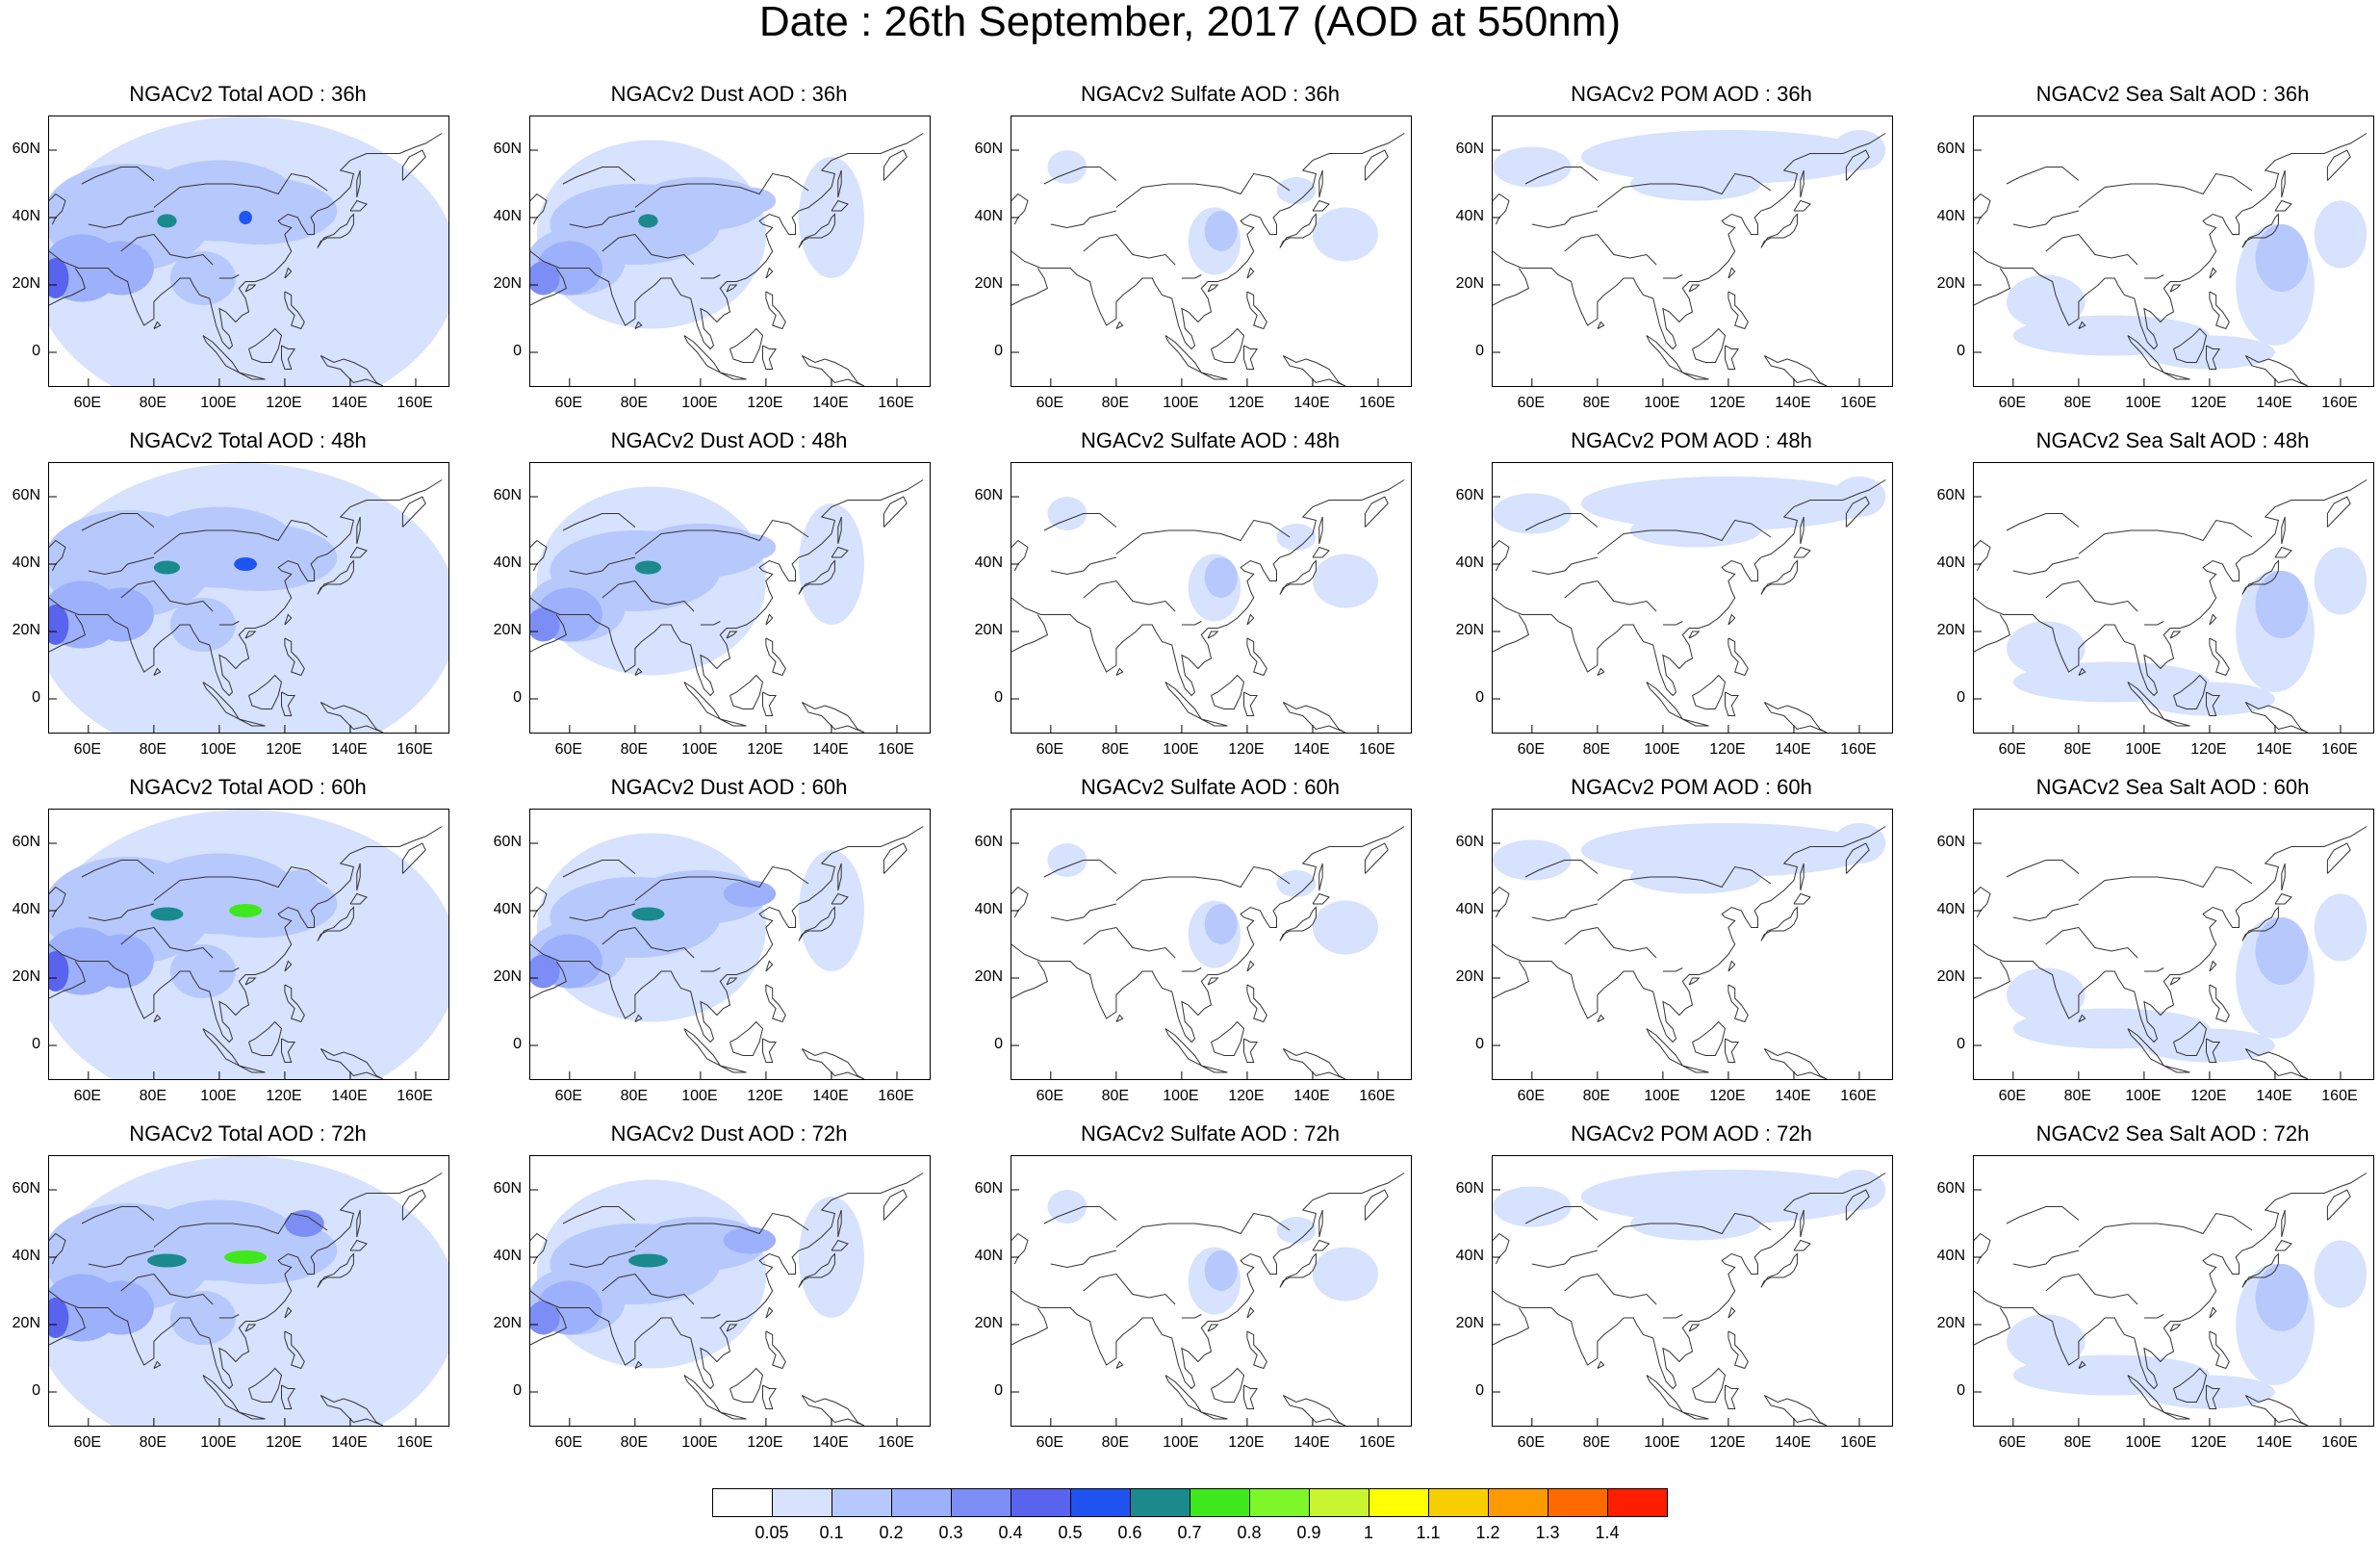  Describe the element at coordinates (248, 94) in the screenshot. I see `panel-title: NGACv2 Total AOD : 36h` at that location.